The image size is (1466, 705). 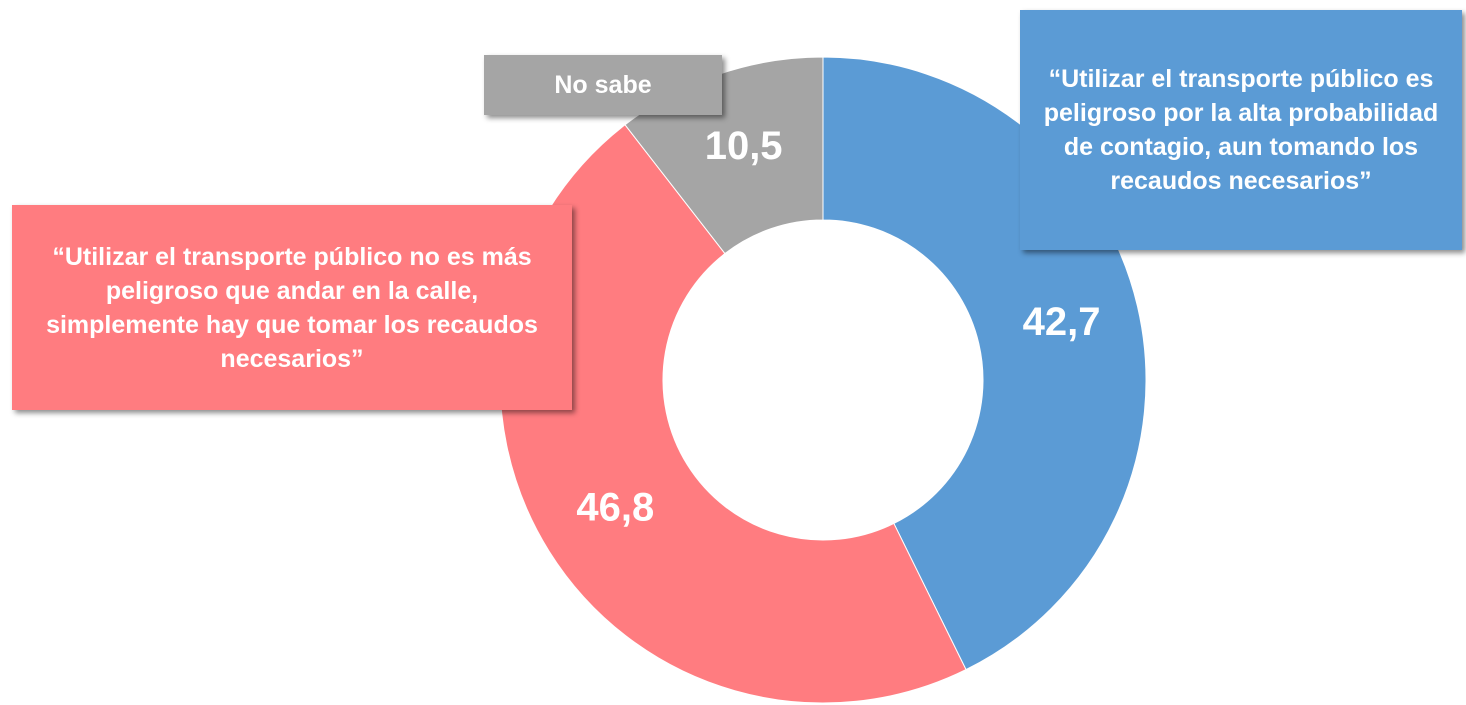 What do you see at coordinates (615, 508) in the screenshot?
I see `value-label: 46,8` at bounding box center [615, 508].